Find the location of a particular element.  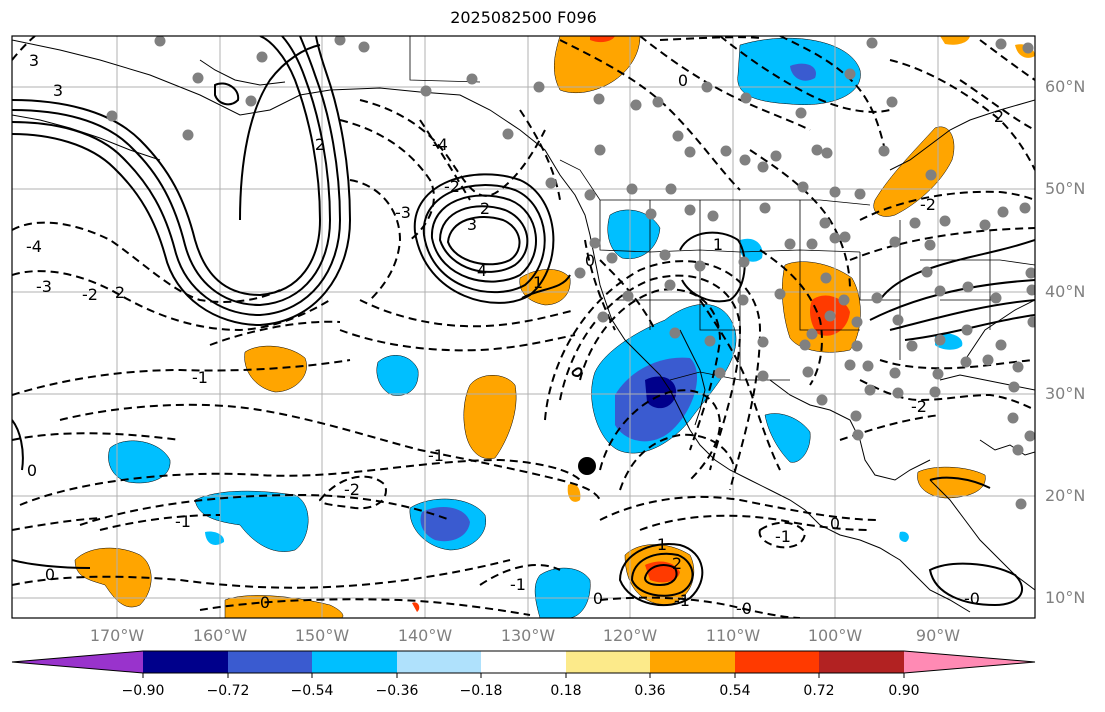

colorbar-tick-label: 0.90 is located at coordinates (904, 691).